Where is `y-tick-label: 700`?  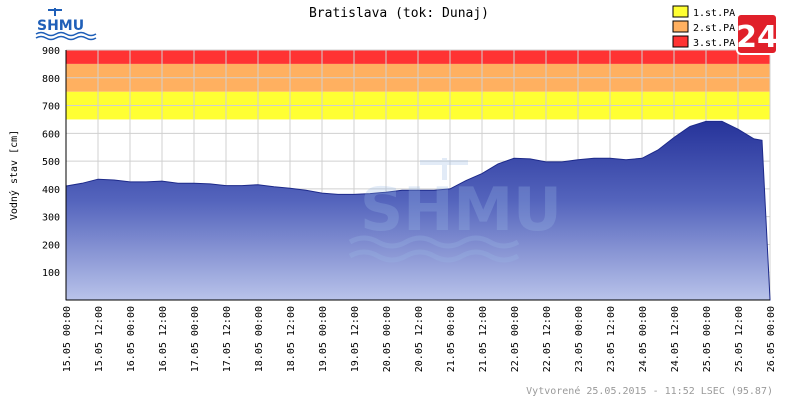
y-tick-label: 700 is located at coordinates (51, 107).